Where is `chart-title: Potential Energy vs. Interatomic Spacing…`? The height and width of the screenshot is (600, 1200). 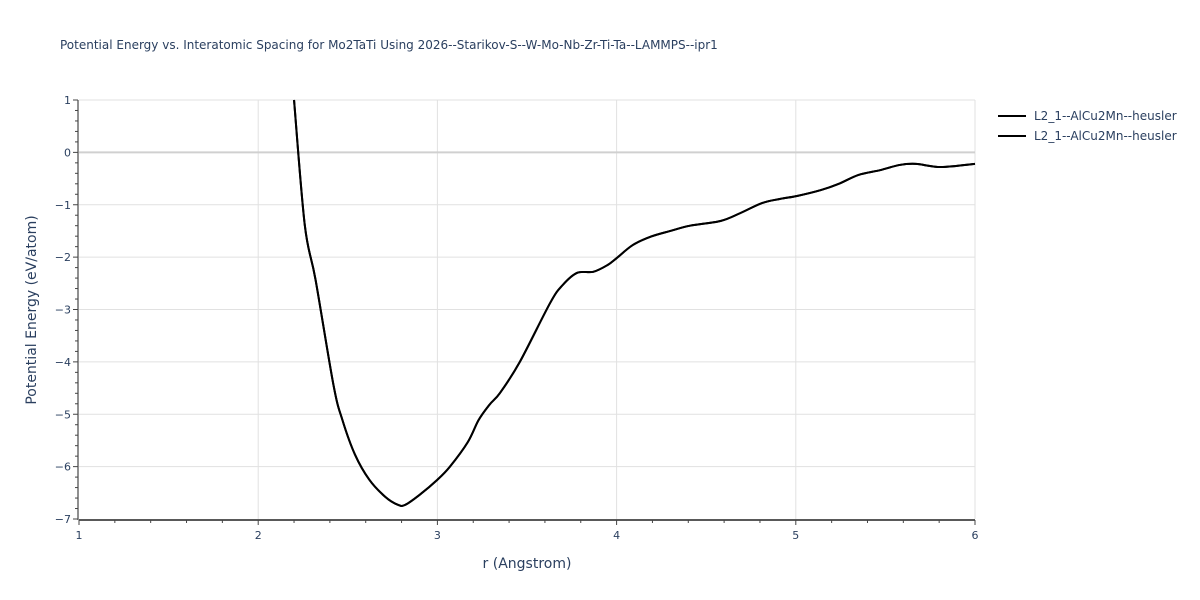
chart-title: Potential Energy vs. Interatomic Spacing… is located at coordinates (389, 45).